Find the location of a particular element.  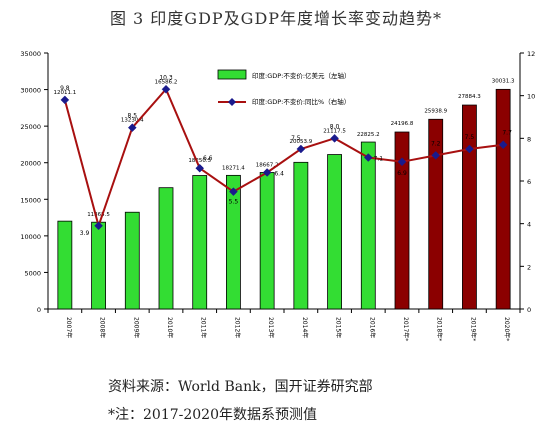

figure-title: 图 3 印度GDP及GDP年度增长率变动趋势* is located at coordinates (276, 18).